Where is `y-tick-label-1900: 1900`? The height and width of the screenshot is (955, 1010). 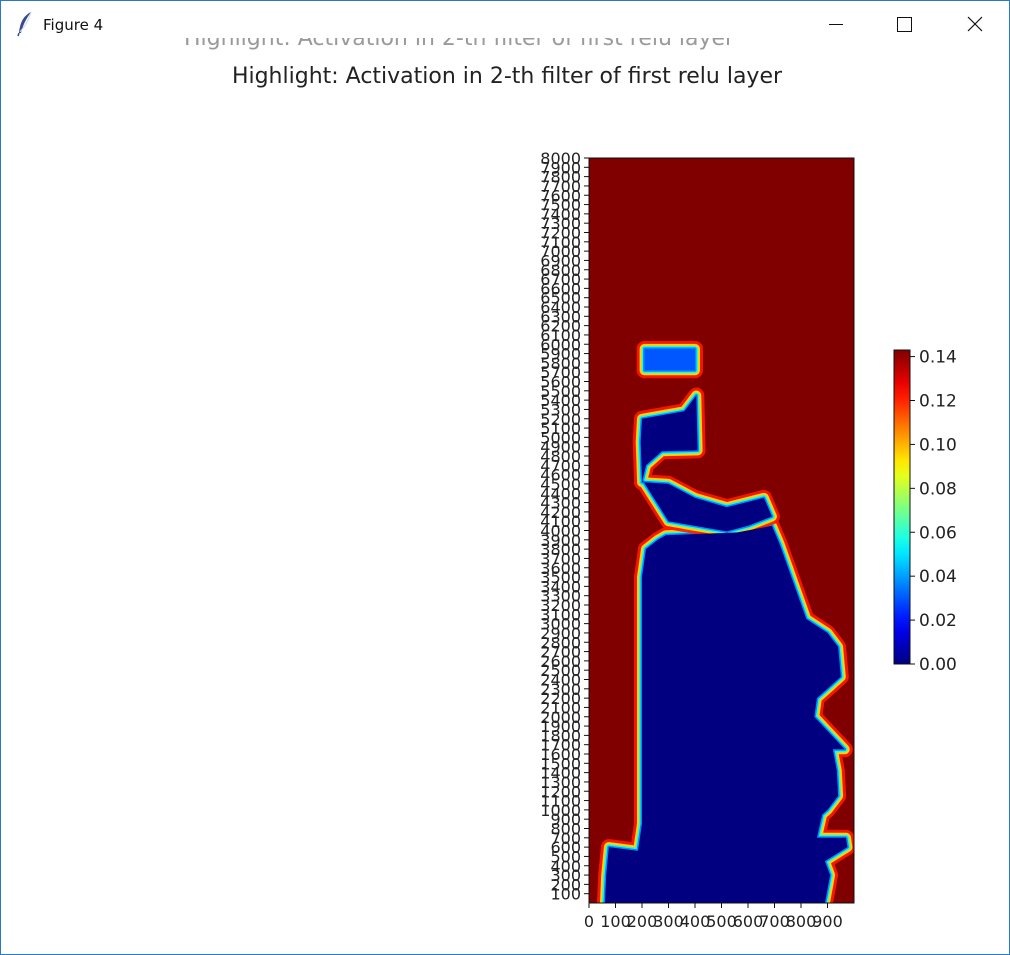
y-tick-label-1900: 1900 is located at coordinates (560, 726).